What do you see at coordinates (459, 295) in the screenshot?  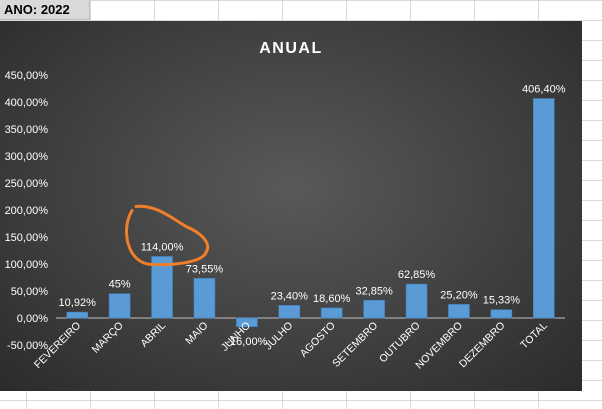 I see `data-label: 25,20%` at bounding box center [459, 295].